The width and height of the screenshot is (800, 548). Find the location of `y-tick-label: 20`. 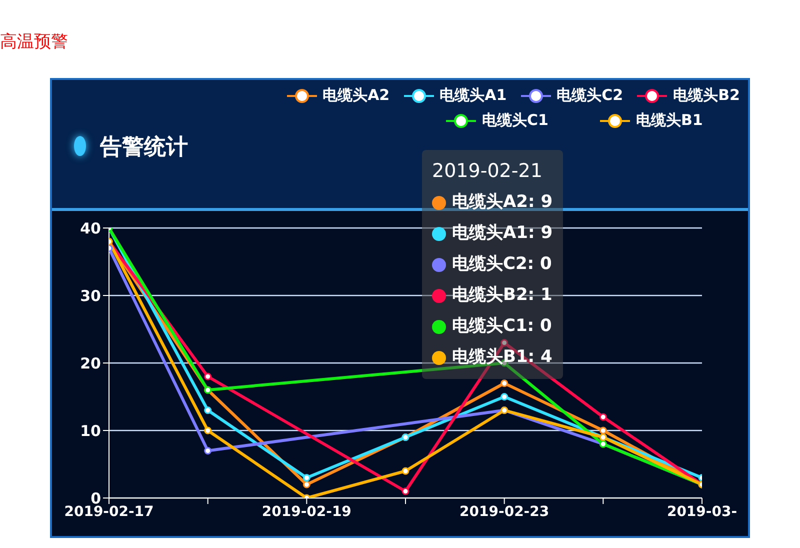

y-tick-label: 20 is located at coordinates (90, 363).